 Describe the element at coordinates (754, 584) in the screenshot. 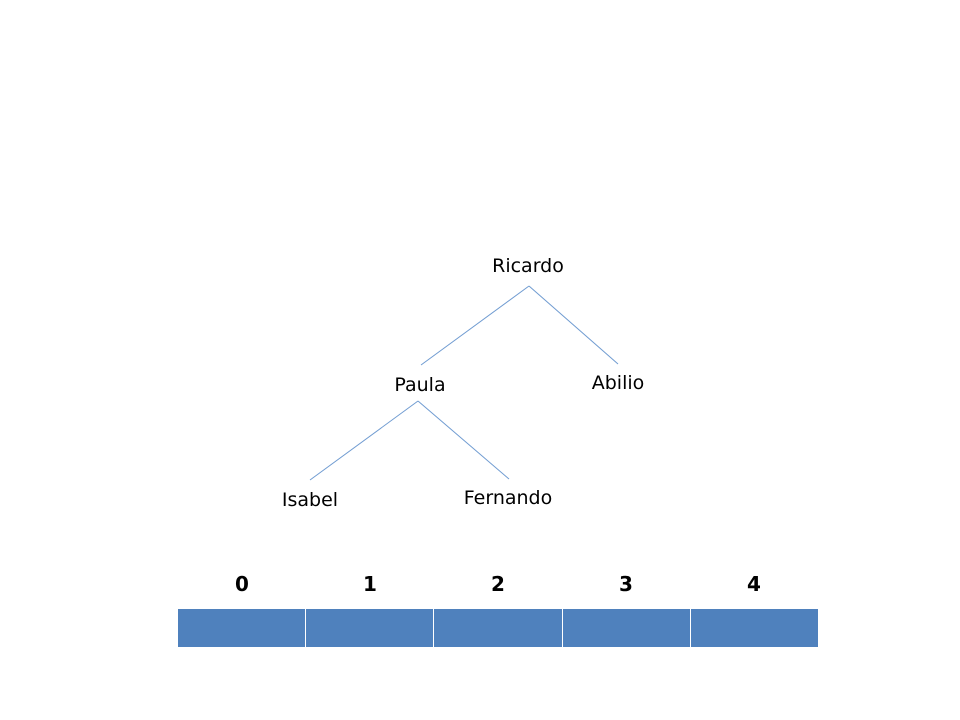

I see `array-index-4: 4` at that location.